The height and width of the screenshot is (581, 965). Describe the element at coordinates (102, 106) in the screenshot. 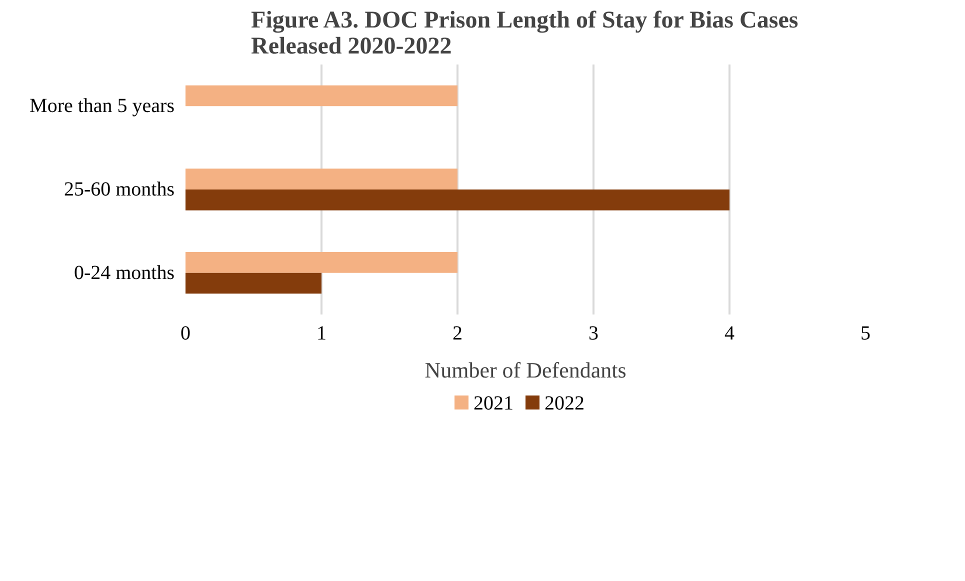

I see `y-tick-label: More than 5 years` at that location.